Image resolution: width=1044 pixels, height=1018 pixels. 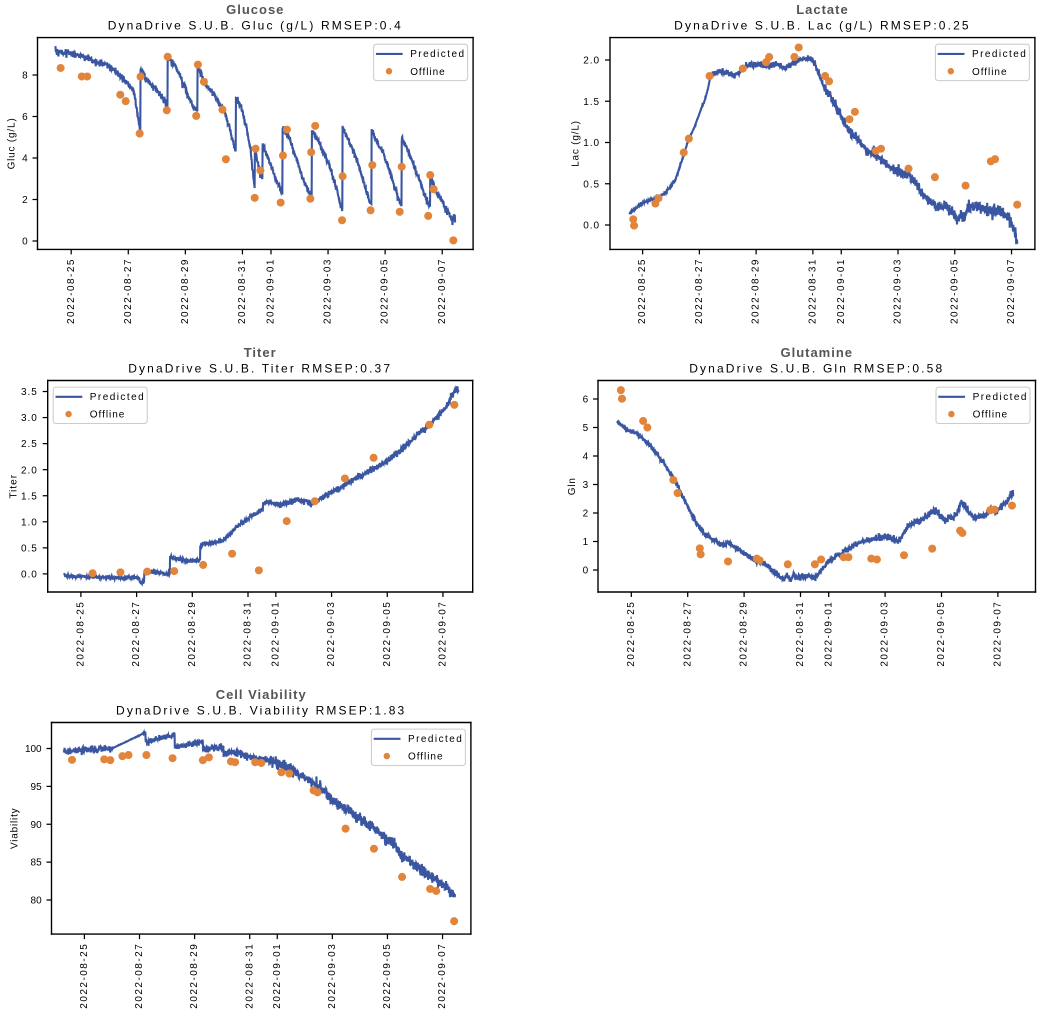 I want to click on svg-text: Glutamine, so click(x=816, y=352).